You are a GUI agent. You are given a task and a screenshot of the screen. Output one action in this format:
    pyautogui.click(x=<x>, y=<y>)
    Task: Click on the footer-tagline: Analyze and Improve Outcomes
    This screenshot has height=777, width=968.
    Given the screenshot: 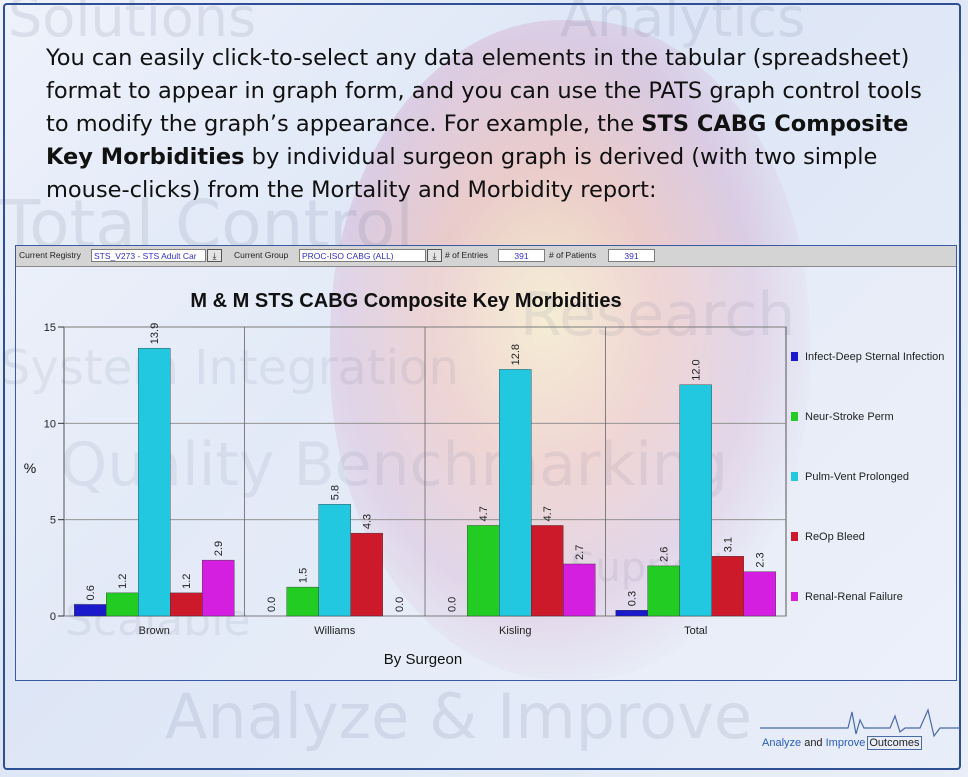 What is the action you would take?
    pyautogui.click(x=842, y=743)
    